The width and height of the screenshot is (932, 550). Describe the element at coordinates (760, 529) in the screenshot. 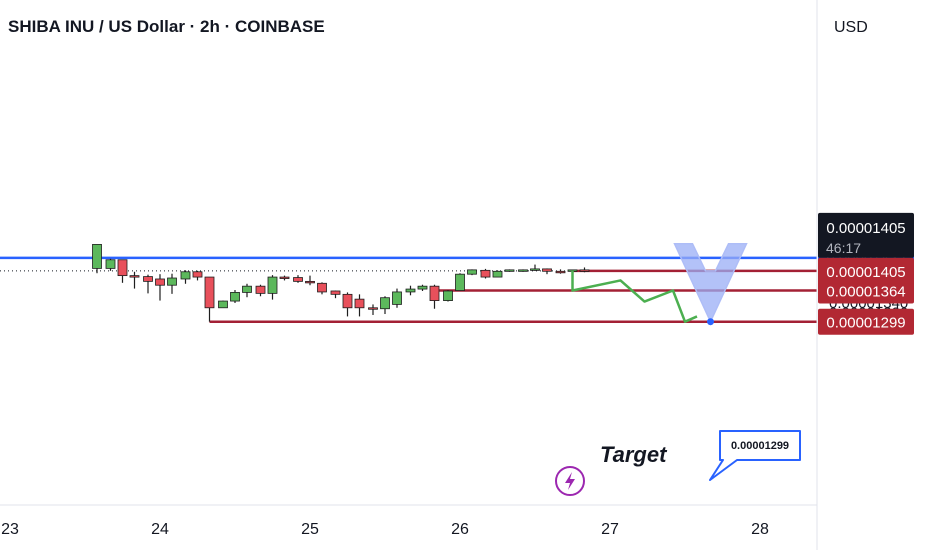

I see `x-tick-label: 28` at that location.